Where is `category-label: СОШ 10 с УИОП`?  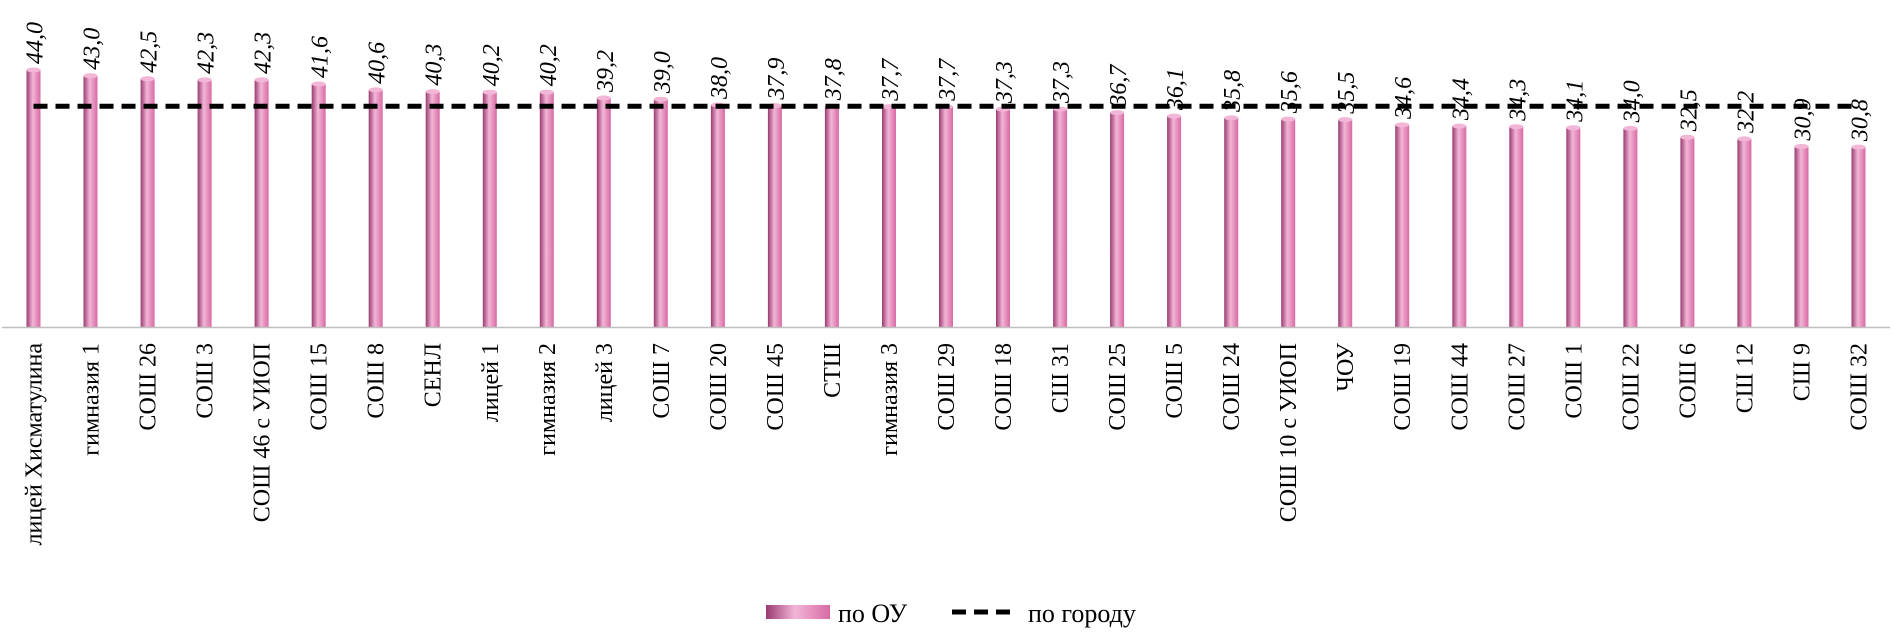 category-label: СОШ 10 с УИОП is located at coordinates (1289, 432).